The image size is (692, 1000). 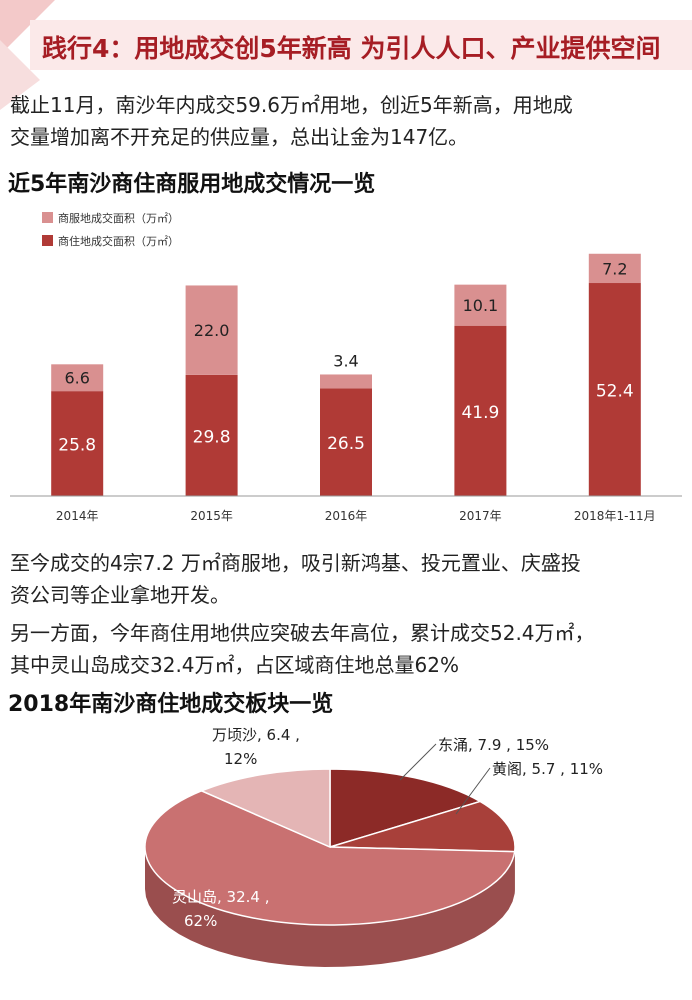 What do you see at coordinates (291, 105) in the screenshot?
I see `intro-line-1: 截止11月，南沙年内成交59.6万㎡用地，创近5年新高，用地成` at bounding box center [291, 105].